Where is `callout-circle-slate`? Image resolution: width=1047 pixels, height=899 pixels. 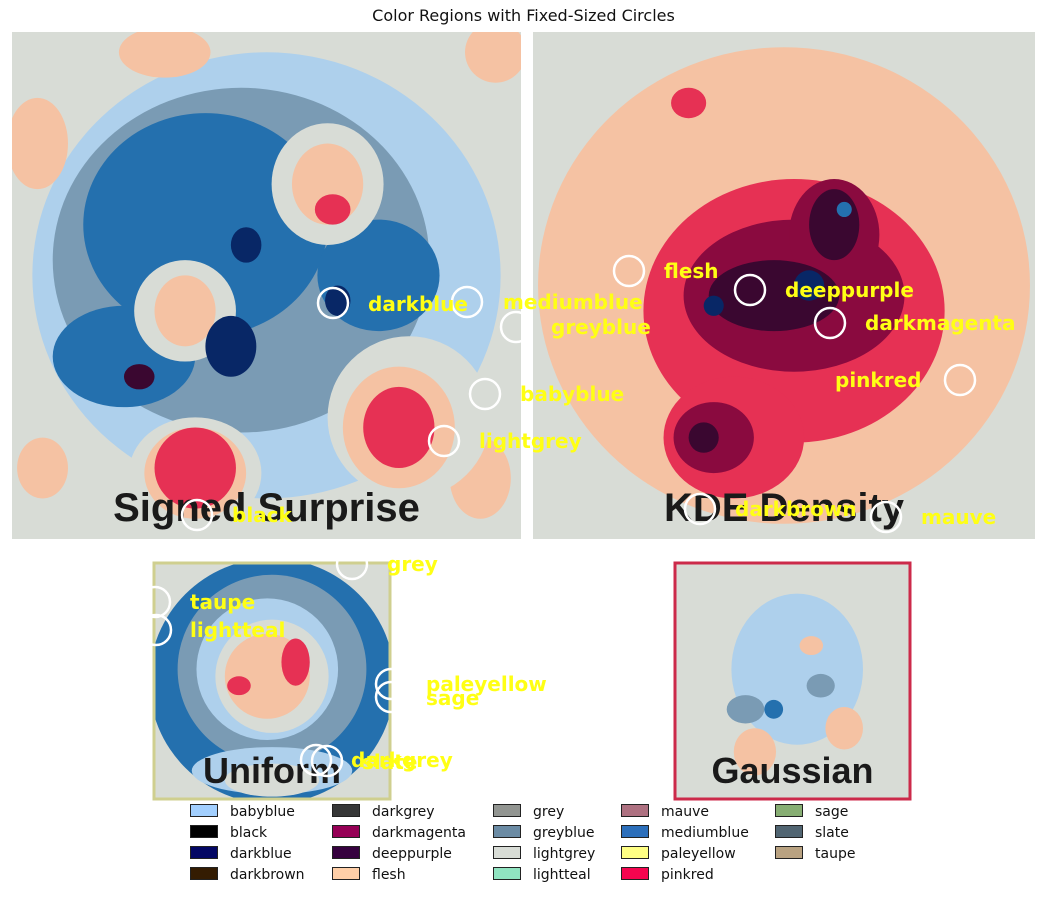 callout-circle-slate is located at coordinates (327, 761).